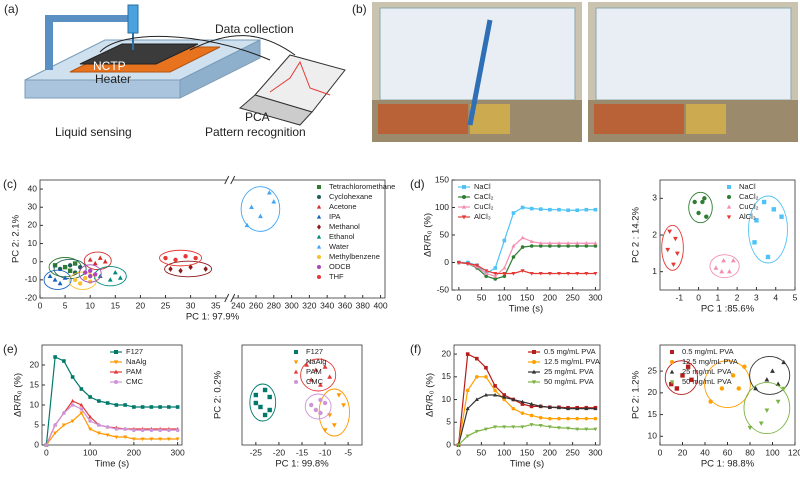 The width and height of the screenshot is (800, 482). What do you see at coordinates (113, 79) in the screenshot?
I see `diagram-text: Heater` at bounding box center [113, 79].